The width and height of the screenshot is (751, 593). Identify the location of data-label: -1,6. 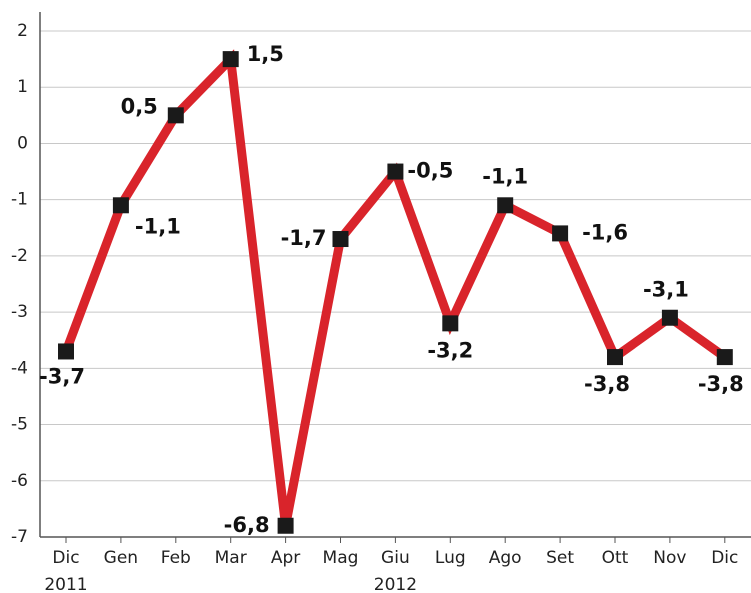
(605, 232).